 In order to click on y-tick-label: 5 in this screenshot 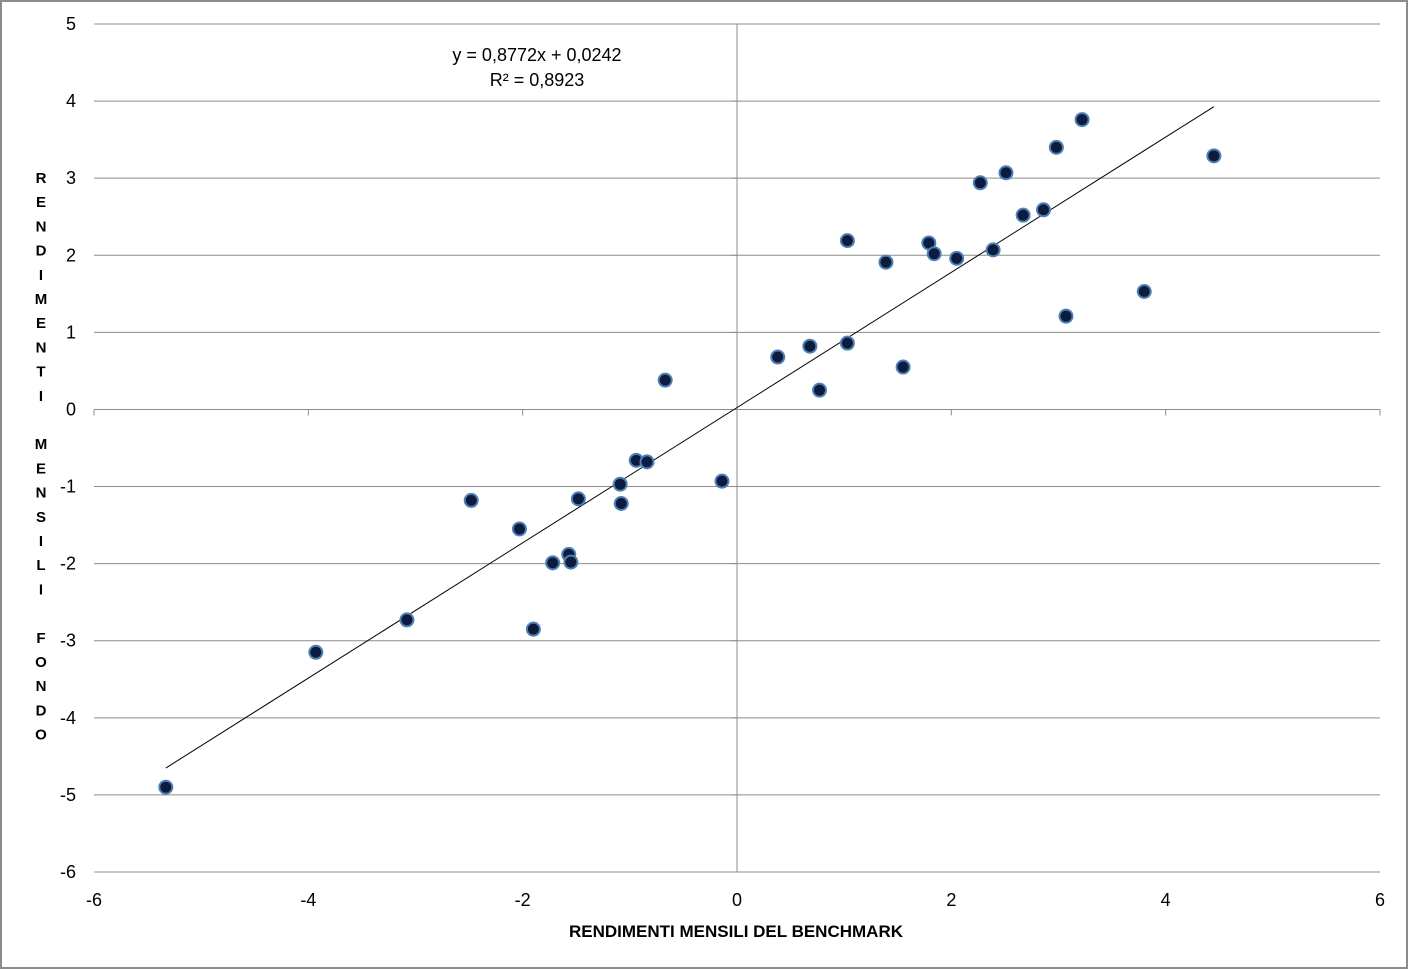, I will do `click(71, 24)`.